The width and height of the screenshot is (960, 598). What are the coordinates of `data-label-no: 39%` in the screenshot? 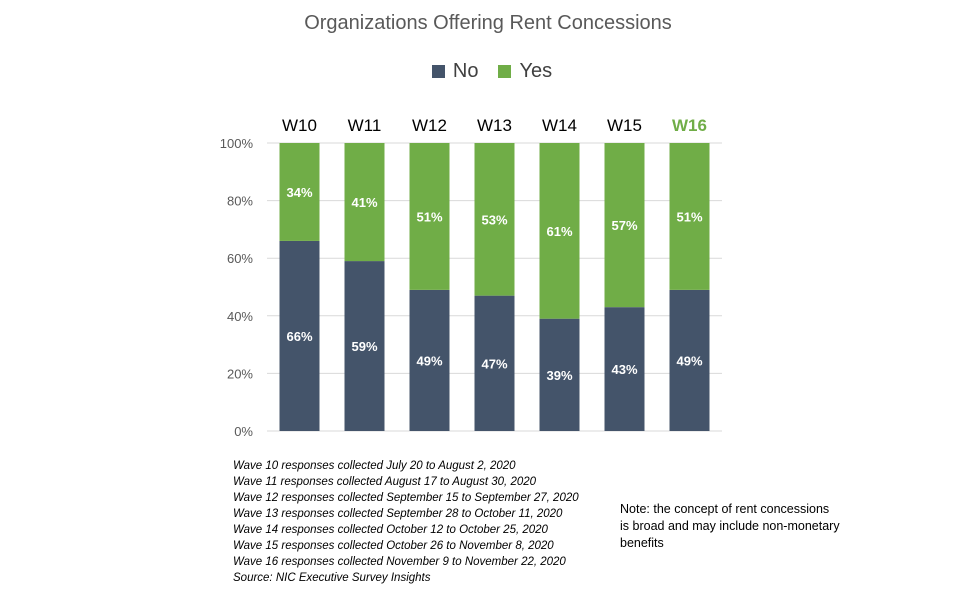 It's located at (559, 375).